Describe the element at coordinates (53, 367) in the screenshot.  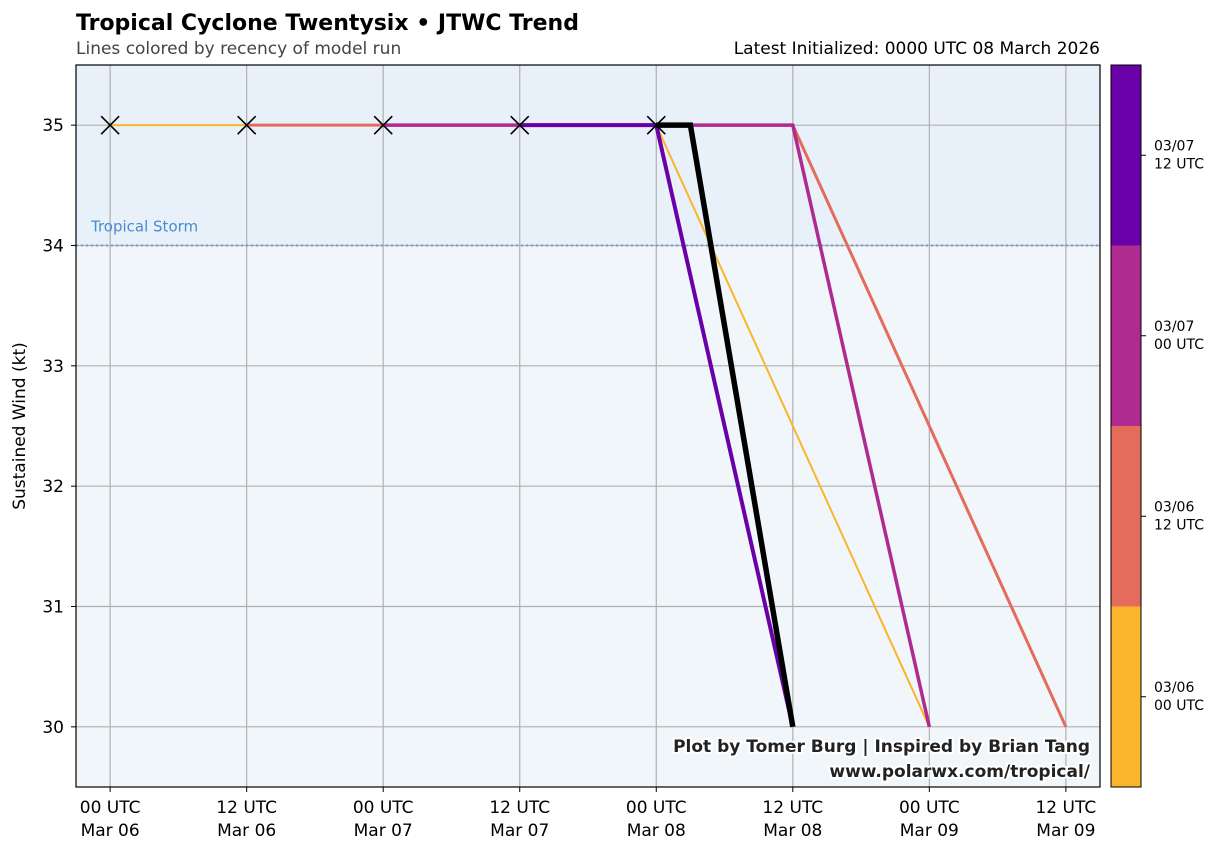
I see `y-tick-label: 33` at that location.